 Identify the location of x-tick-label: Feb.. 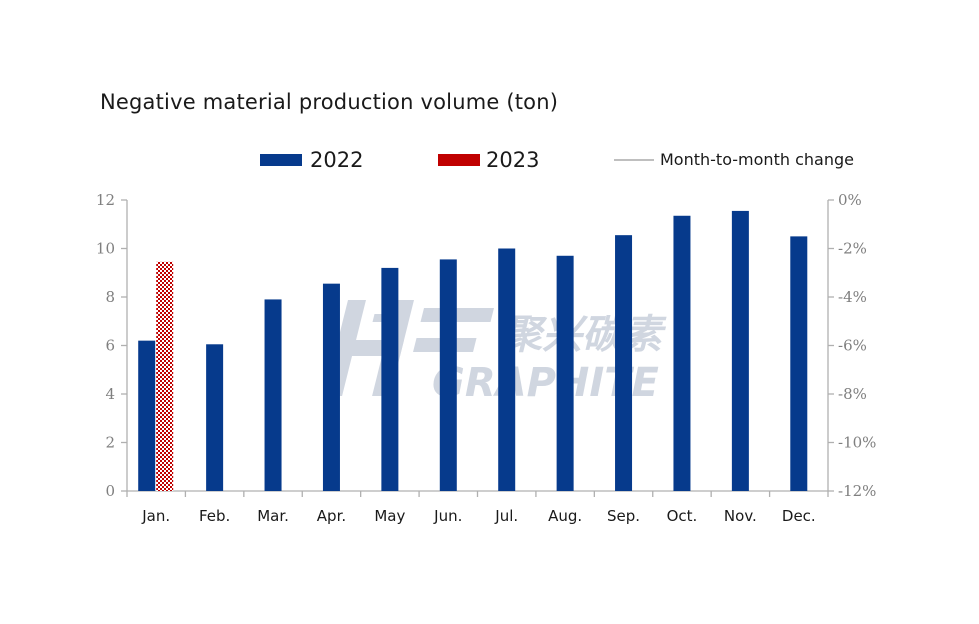
(214, 516).